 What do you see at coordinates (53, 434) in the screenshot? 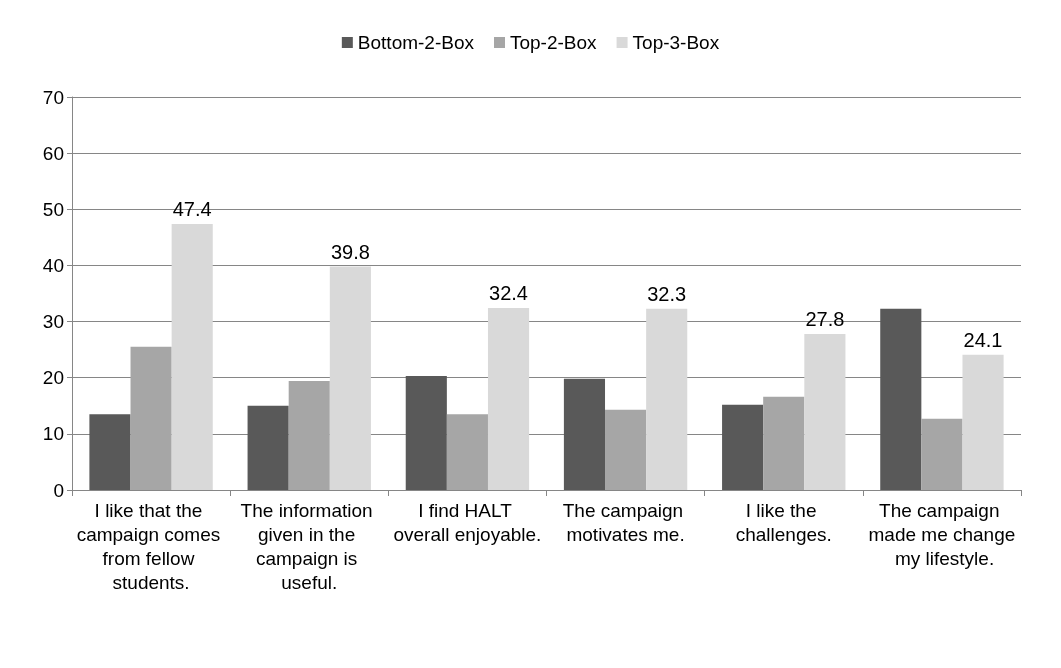
I see `y-tick-label: 10` at bounding box center [53, 434].